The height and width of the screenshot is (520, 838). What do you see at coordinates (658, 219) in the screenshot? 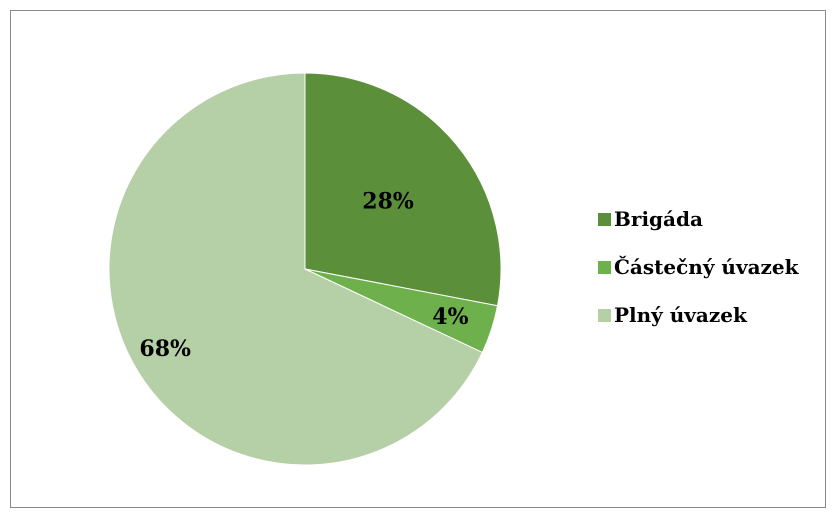
I see `legend-label-brigada: Brigáda` at bounding box center [658, 219].